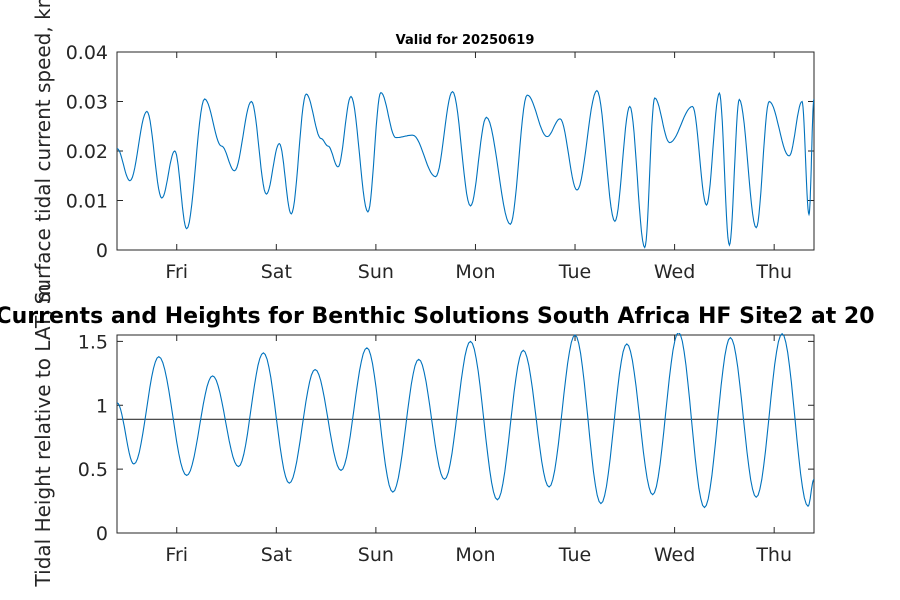 Image resolution: width=900 pixels, height=600 pixels. Describe the element at coordinates (376, 272) in the screenshot. I see `speed-xtick-label: Sun` at that location.